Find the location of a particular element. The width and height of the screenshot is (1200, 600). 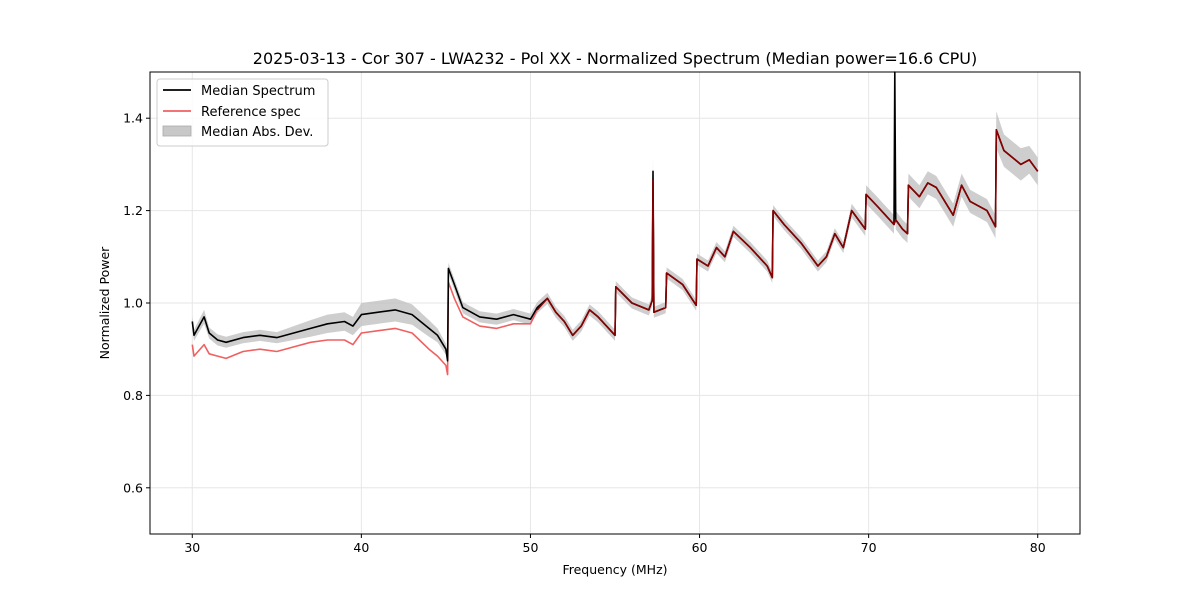

x-tick-label: 50 is located at coordinates (531, 547).